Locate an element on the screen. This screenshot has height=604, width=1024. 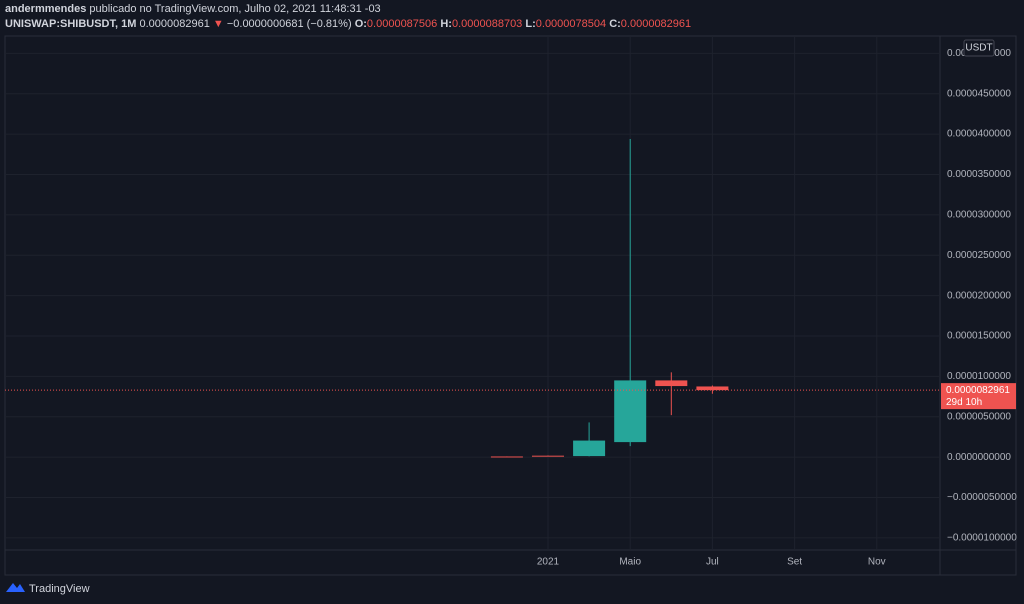
y-tick-label: 0.0000300000 is located at coordinates (979, 214).